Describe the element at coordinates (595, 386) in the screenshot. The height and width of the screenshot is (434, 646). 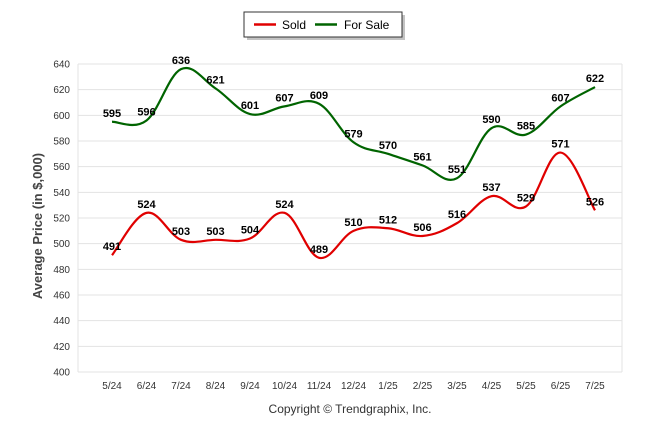
I see `x-tick-label: 7/25` at that location.